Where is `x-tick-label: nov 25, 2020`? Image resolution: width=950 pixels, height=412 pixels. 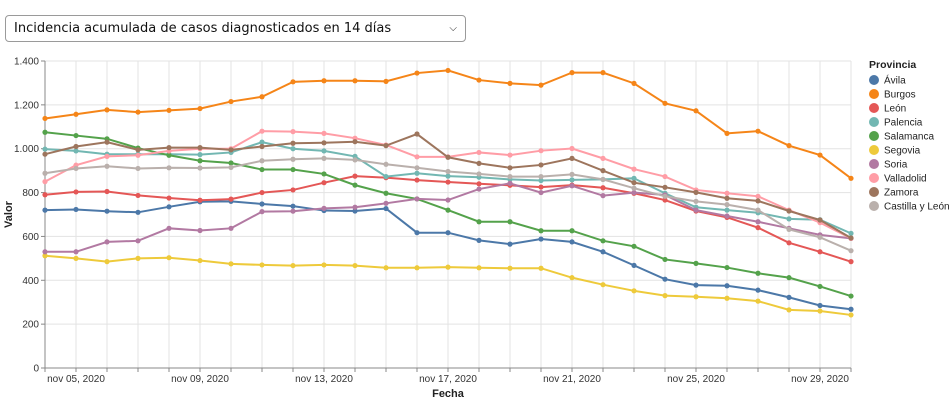 x-tick-label: nov 25, 2020 is located at coordinates (696, 379).